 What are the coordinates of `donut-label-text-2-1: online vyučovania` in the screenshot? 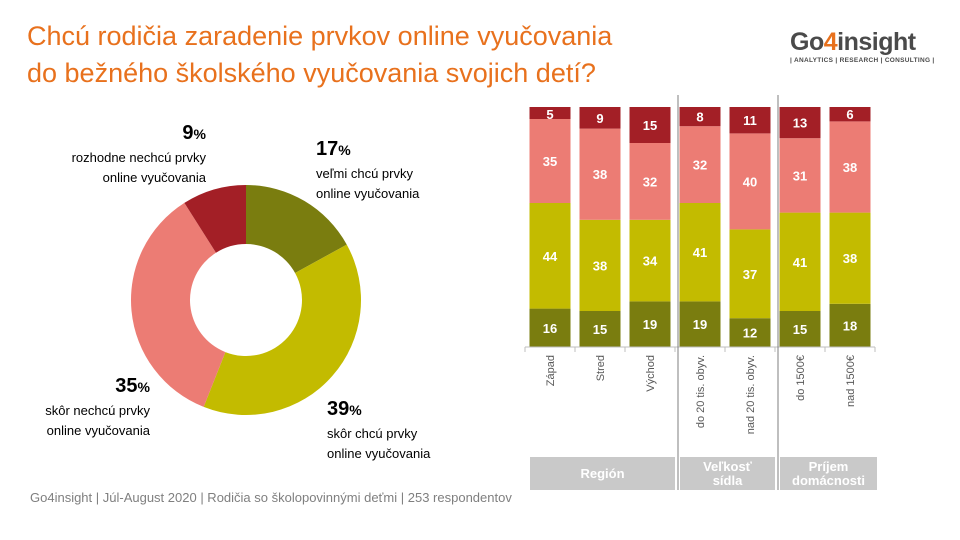 It's located at (99, 430).